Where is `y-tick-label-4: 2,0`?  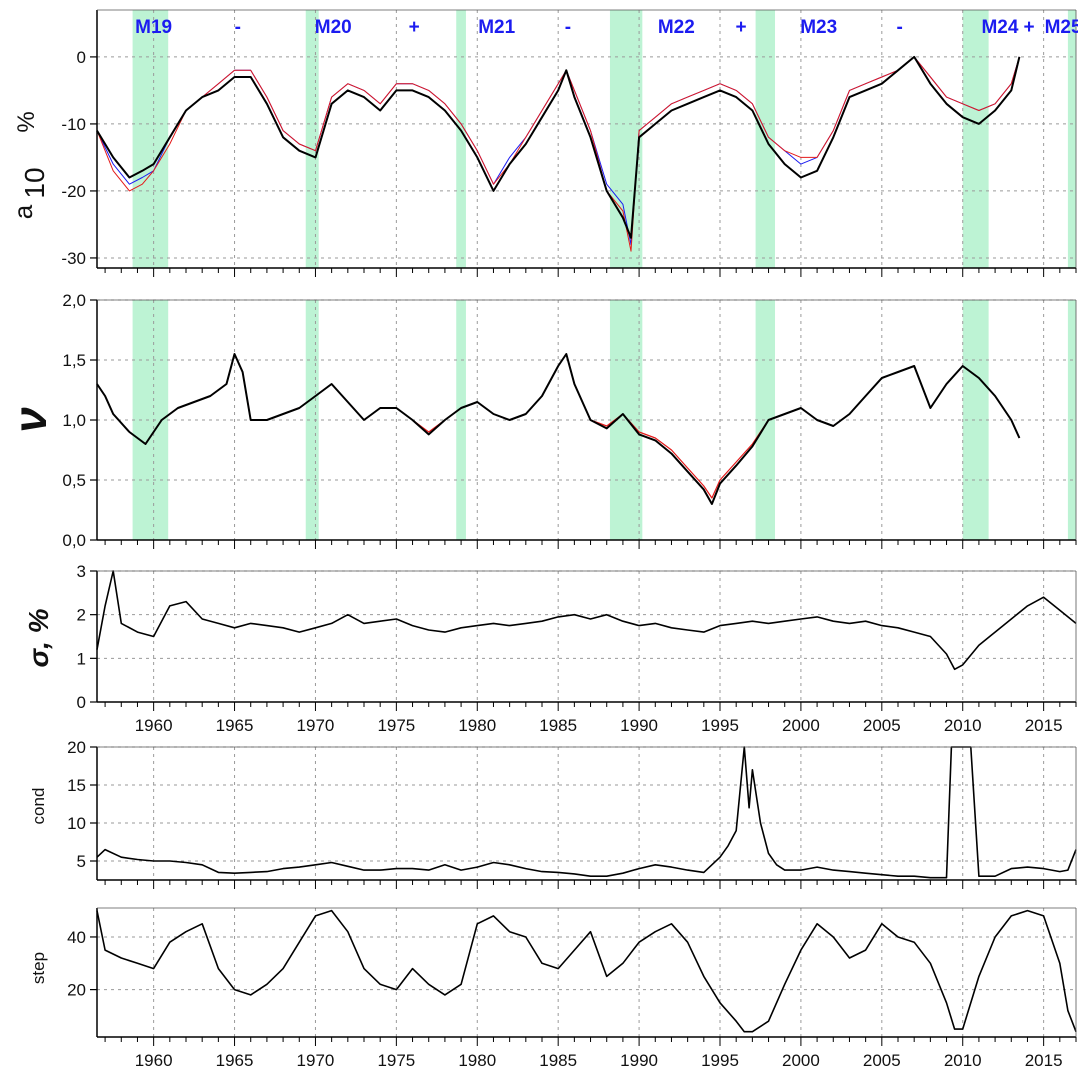 y-tick-label-4: 2,0 is located at coordinates (74, 300).